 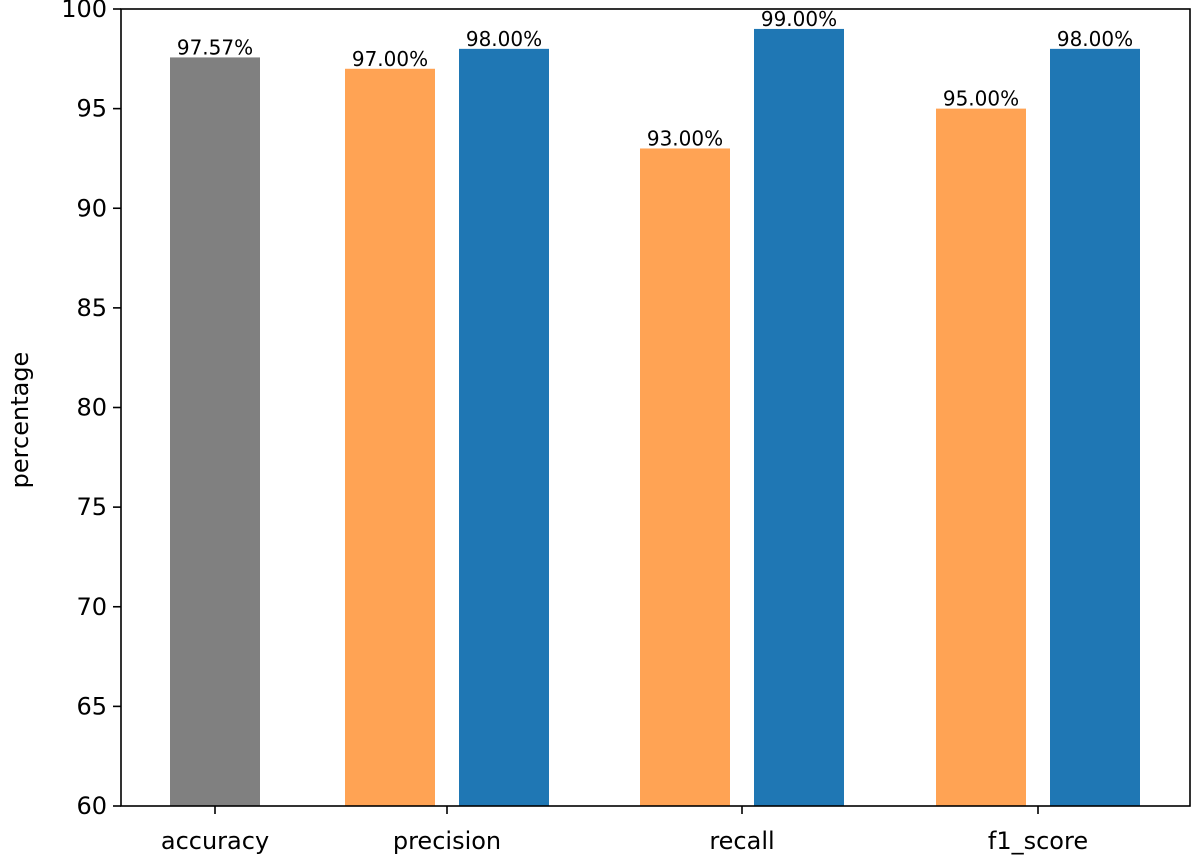 I want to click on y-tick-label: 60, so click(x=91, y=806).